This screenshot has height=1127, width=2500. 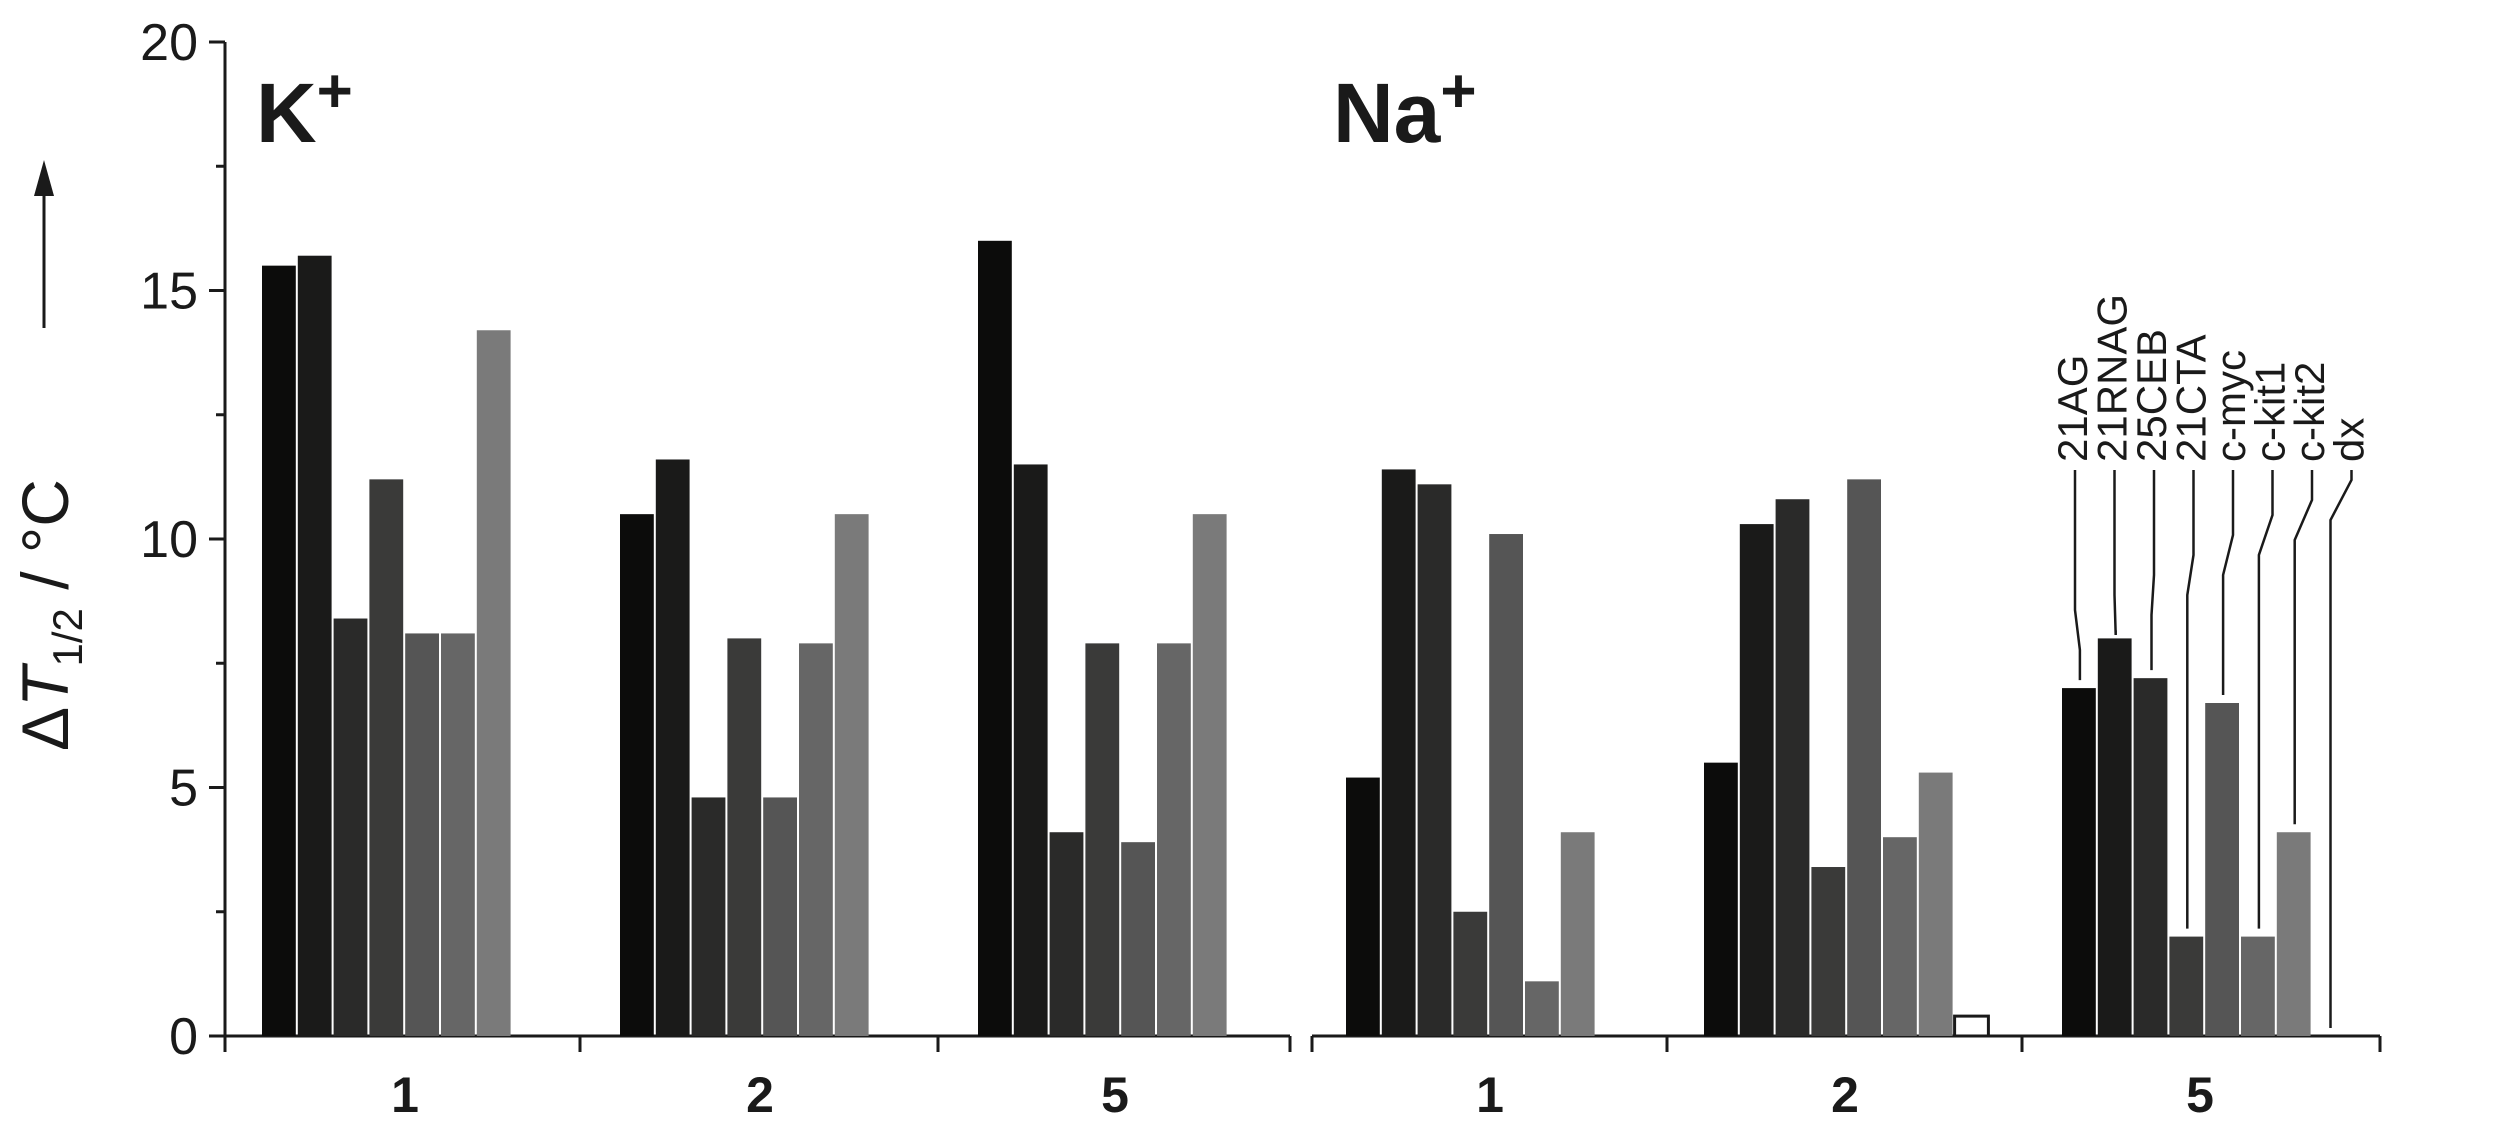 I want to click on bar-k-1-21cta, so click(x=386, y=757).